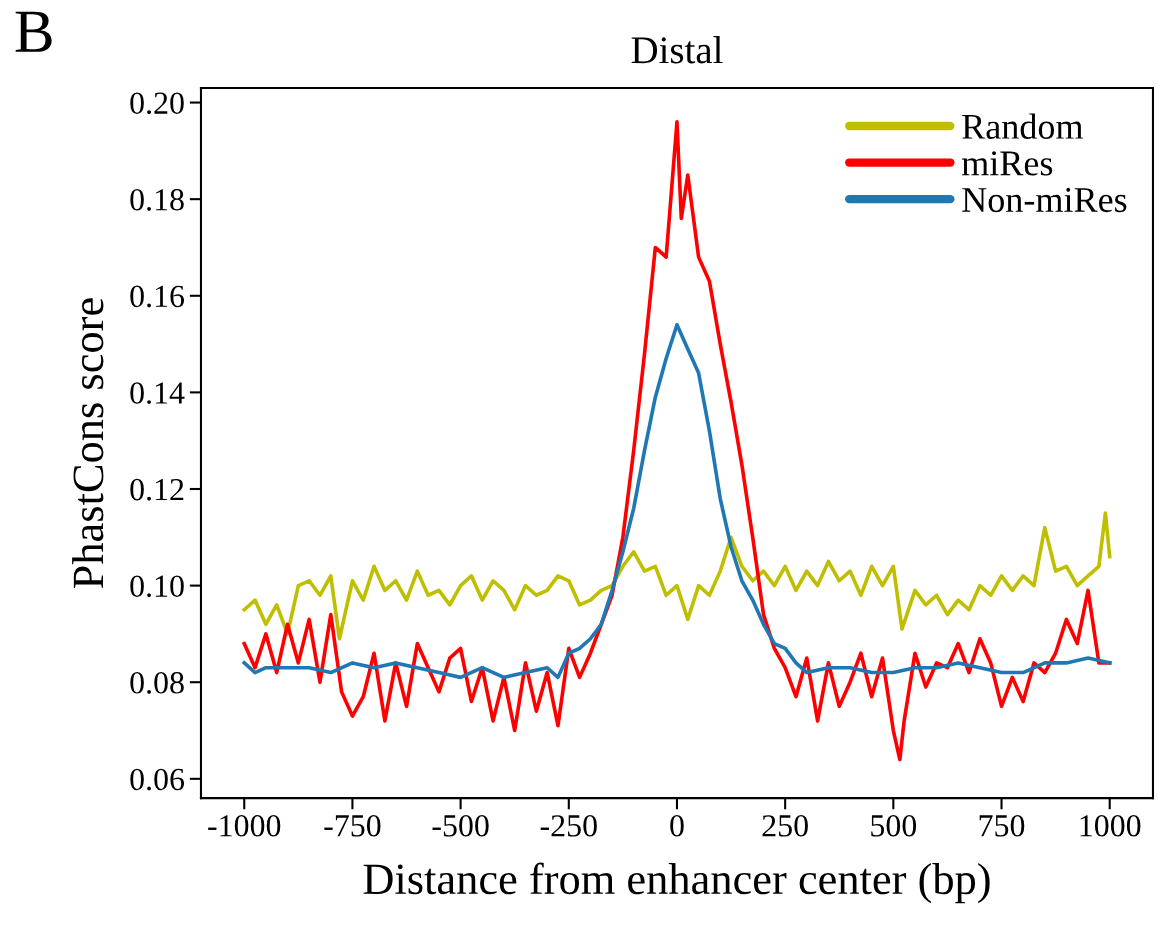 This screenshot has width=1159, height=927. What do you see at coordinates (33, 31) in the screenshot?
I see `text: B` at bounding box center [33, 31].